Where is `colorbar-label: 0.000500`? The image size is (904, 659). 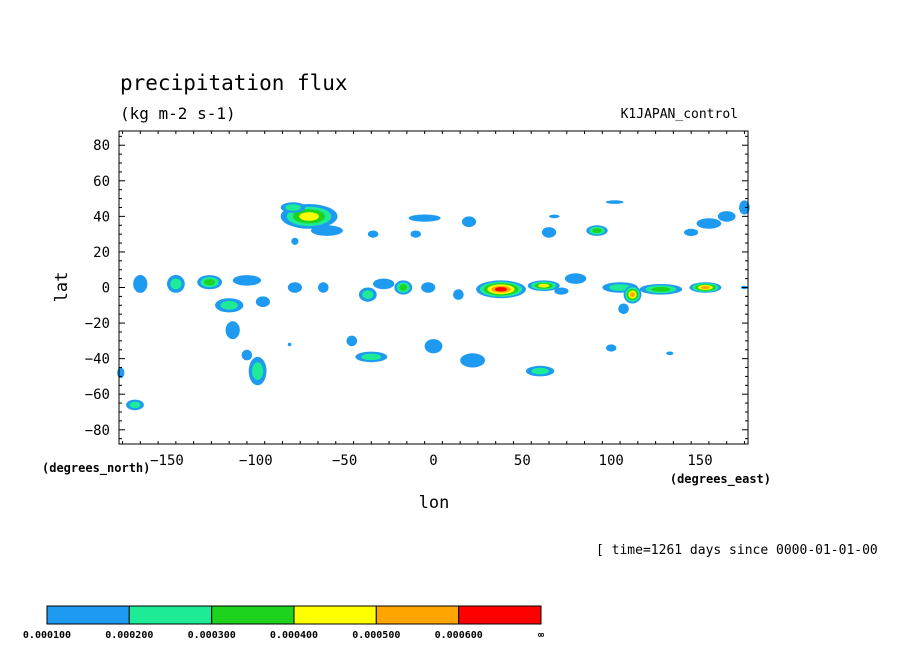
colorbar-label: 0.000500 is located at coordinates (376, 635).